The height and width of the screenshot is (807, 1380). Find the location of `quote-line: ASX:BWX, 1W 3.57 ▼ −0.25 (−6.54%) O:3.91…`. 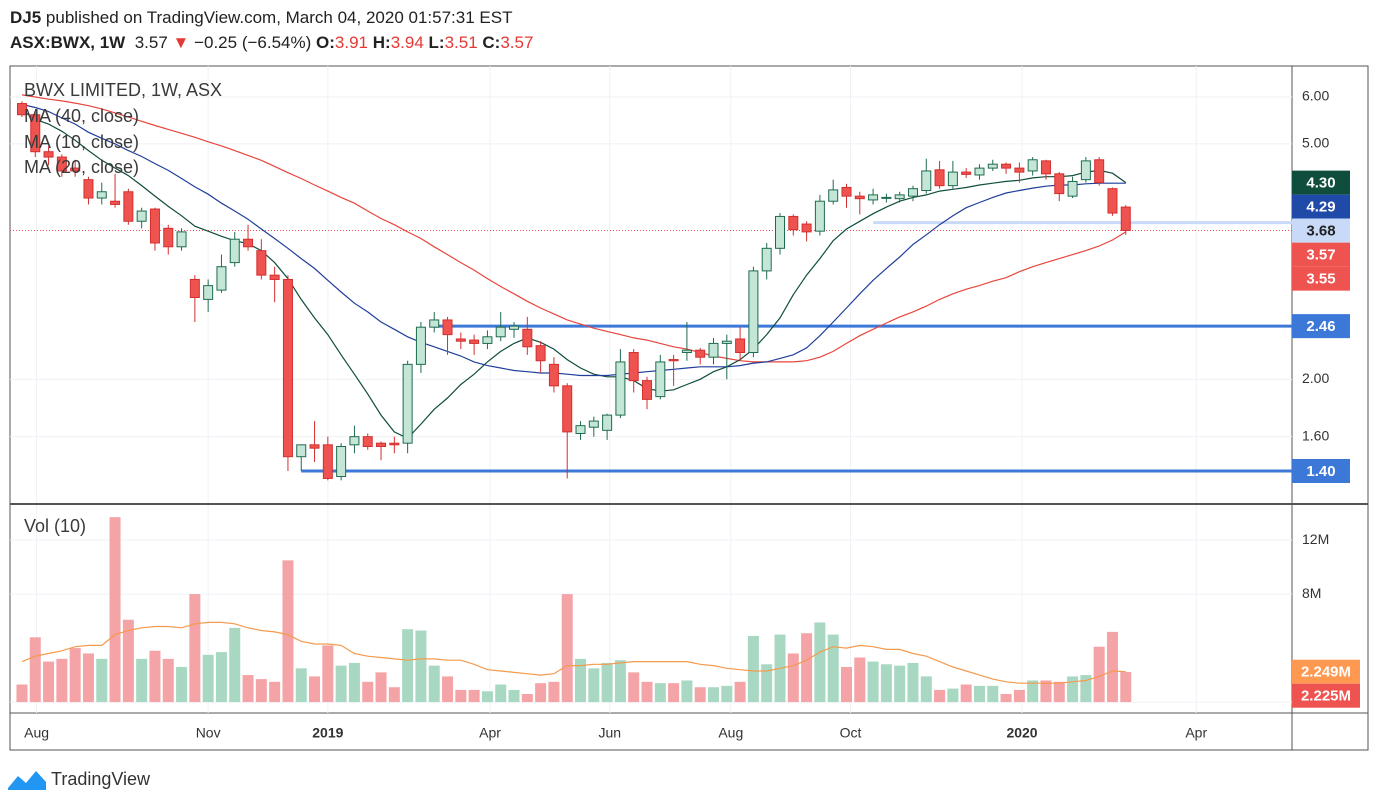

quote-line: ASX:BWX, 1W 3.57 ▼ −0.25 (−6.54%) O:3.91… is located at coordinates (271, 43).